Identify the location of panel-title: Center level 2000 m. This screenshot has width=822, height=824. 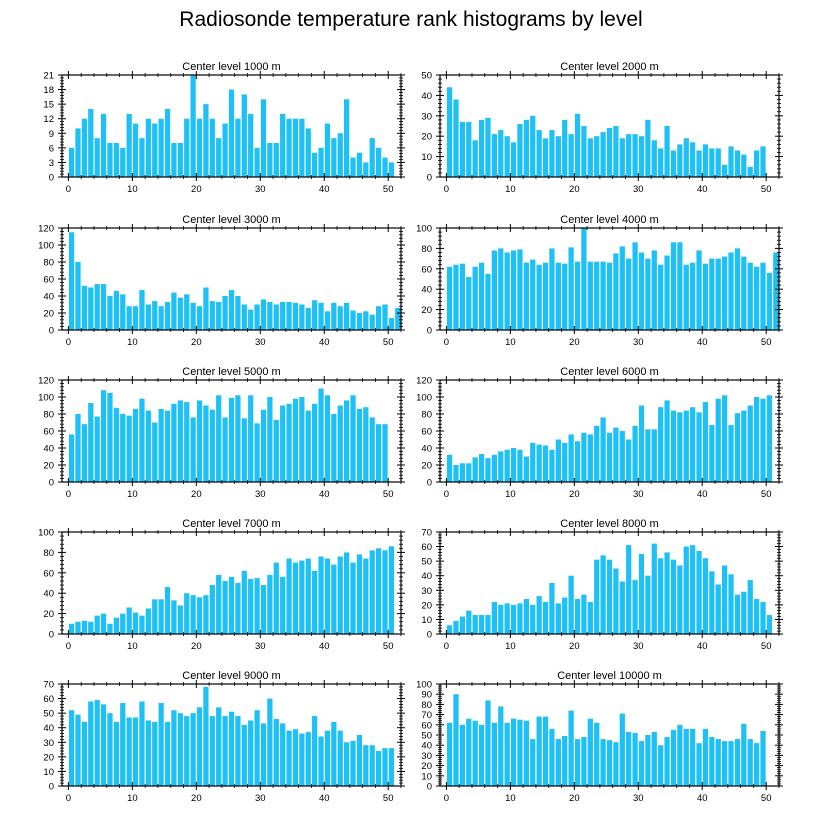
(609, 67).